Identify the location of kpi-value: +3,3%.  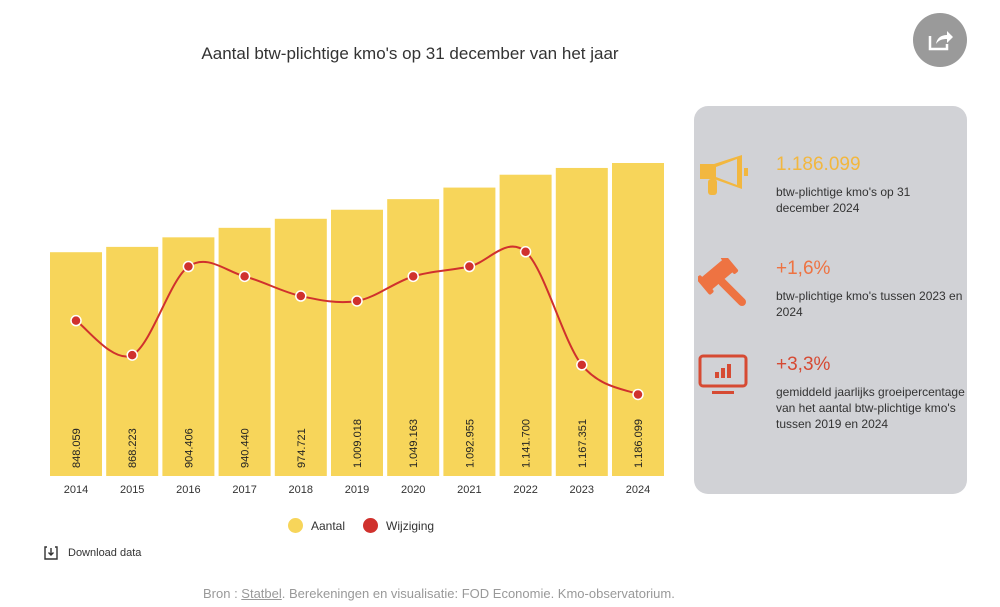
(803, 364).